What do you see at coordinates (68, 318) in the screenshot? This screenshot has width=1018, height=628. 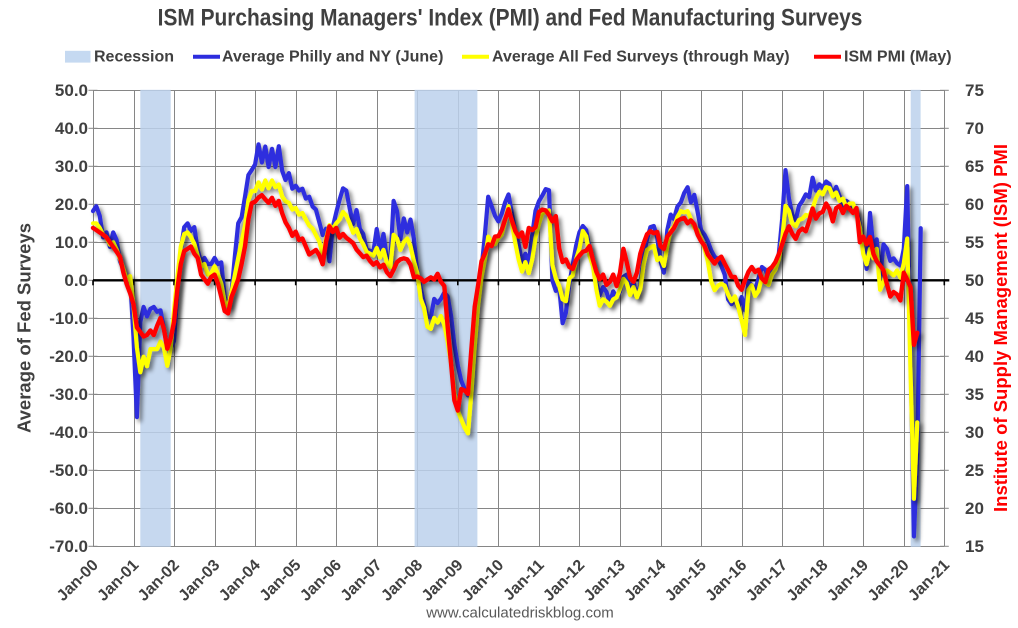 I see `svg-text: -10.0` at bounding box center [68, 318].